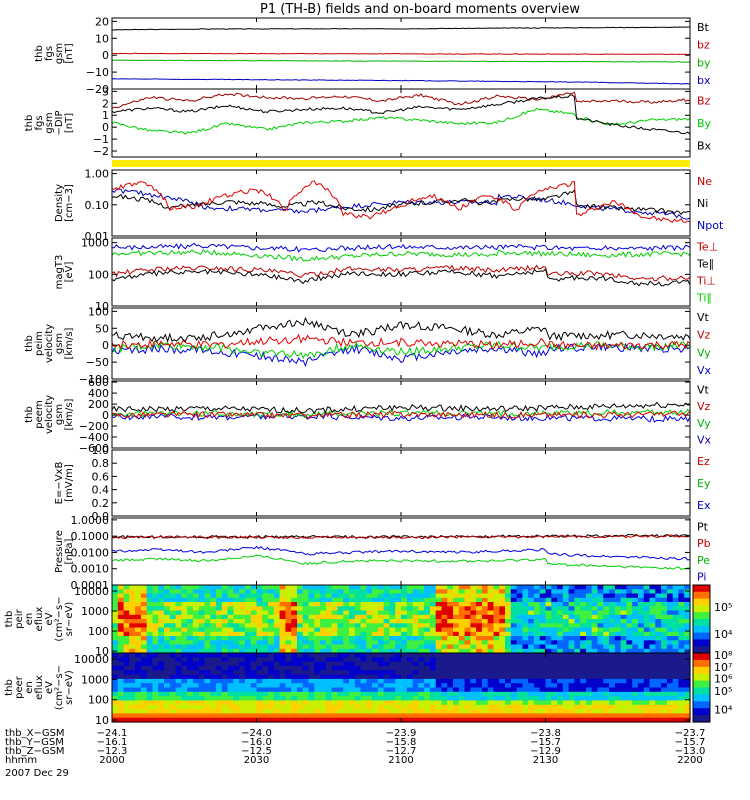 The image size is (750, 800). What do you see at coordinates (98, 311) in the screenshot?
I see `y-tick-label: 100` at bounding box center [98, 311].